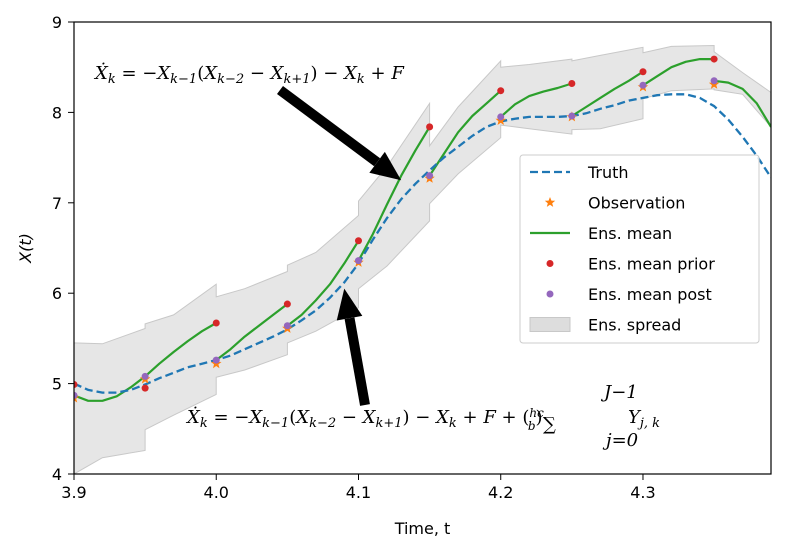  Describe the element at coordinates (644, 419) in the screenshot. I see `svg-text: Yj, k` at that location.